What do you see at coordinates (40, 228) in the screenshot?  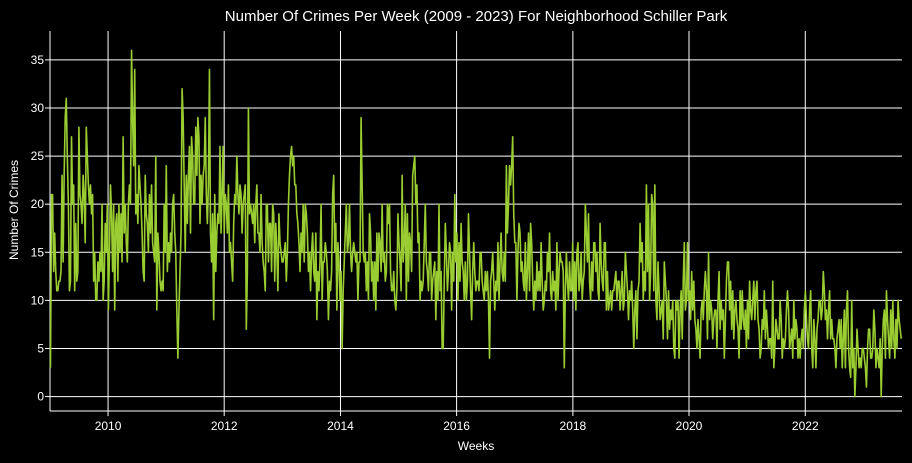 I see `y-ticks: 0 5 10 15 20 25 30 35` at bounding box center [40, 228].